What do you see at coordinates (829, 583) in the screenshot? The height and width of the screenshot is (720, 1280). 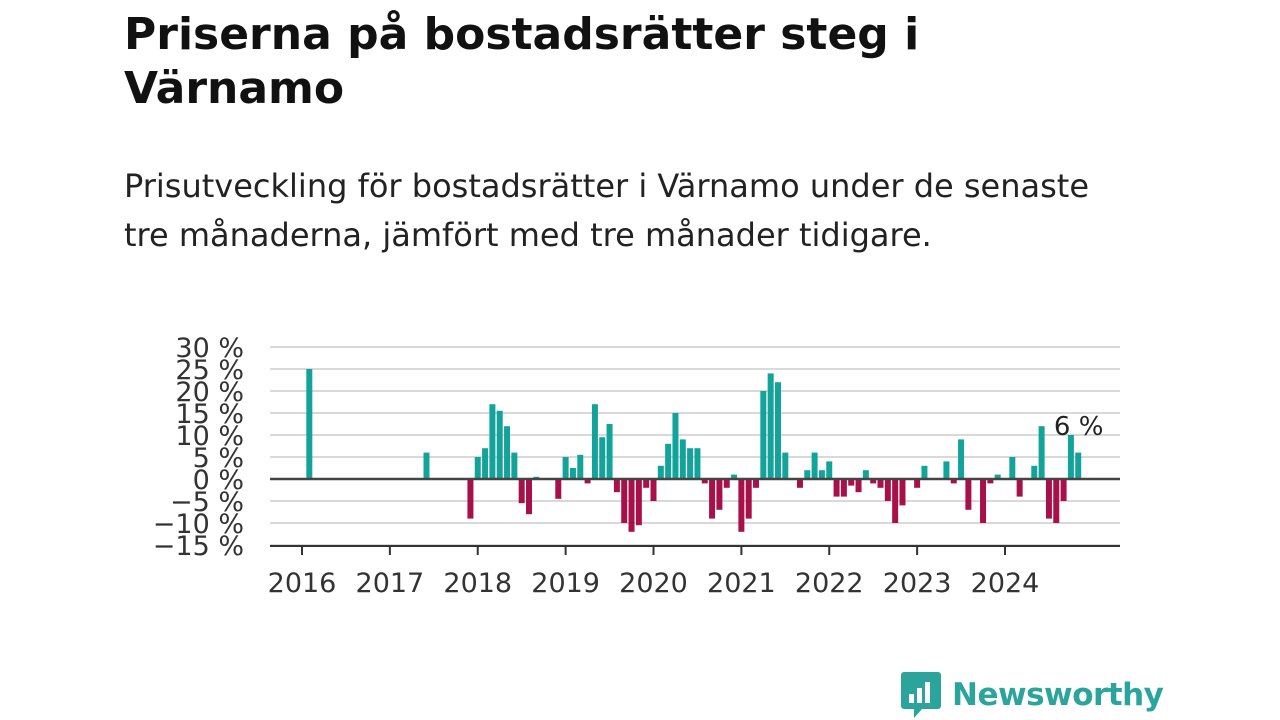 I see `x-tick-label-2022: 2022` at bounding box center [829, 583].